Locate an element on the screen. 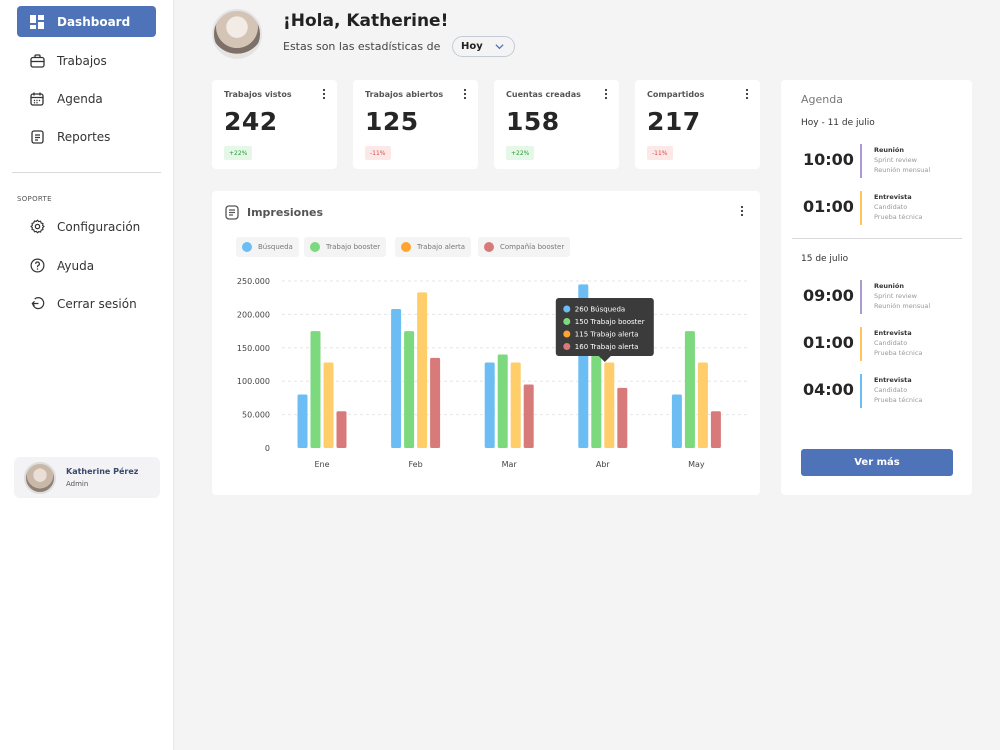  logout-icon is located at coordinates (37, 304).